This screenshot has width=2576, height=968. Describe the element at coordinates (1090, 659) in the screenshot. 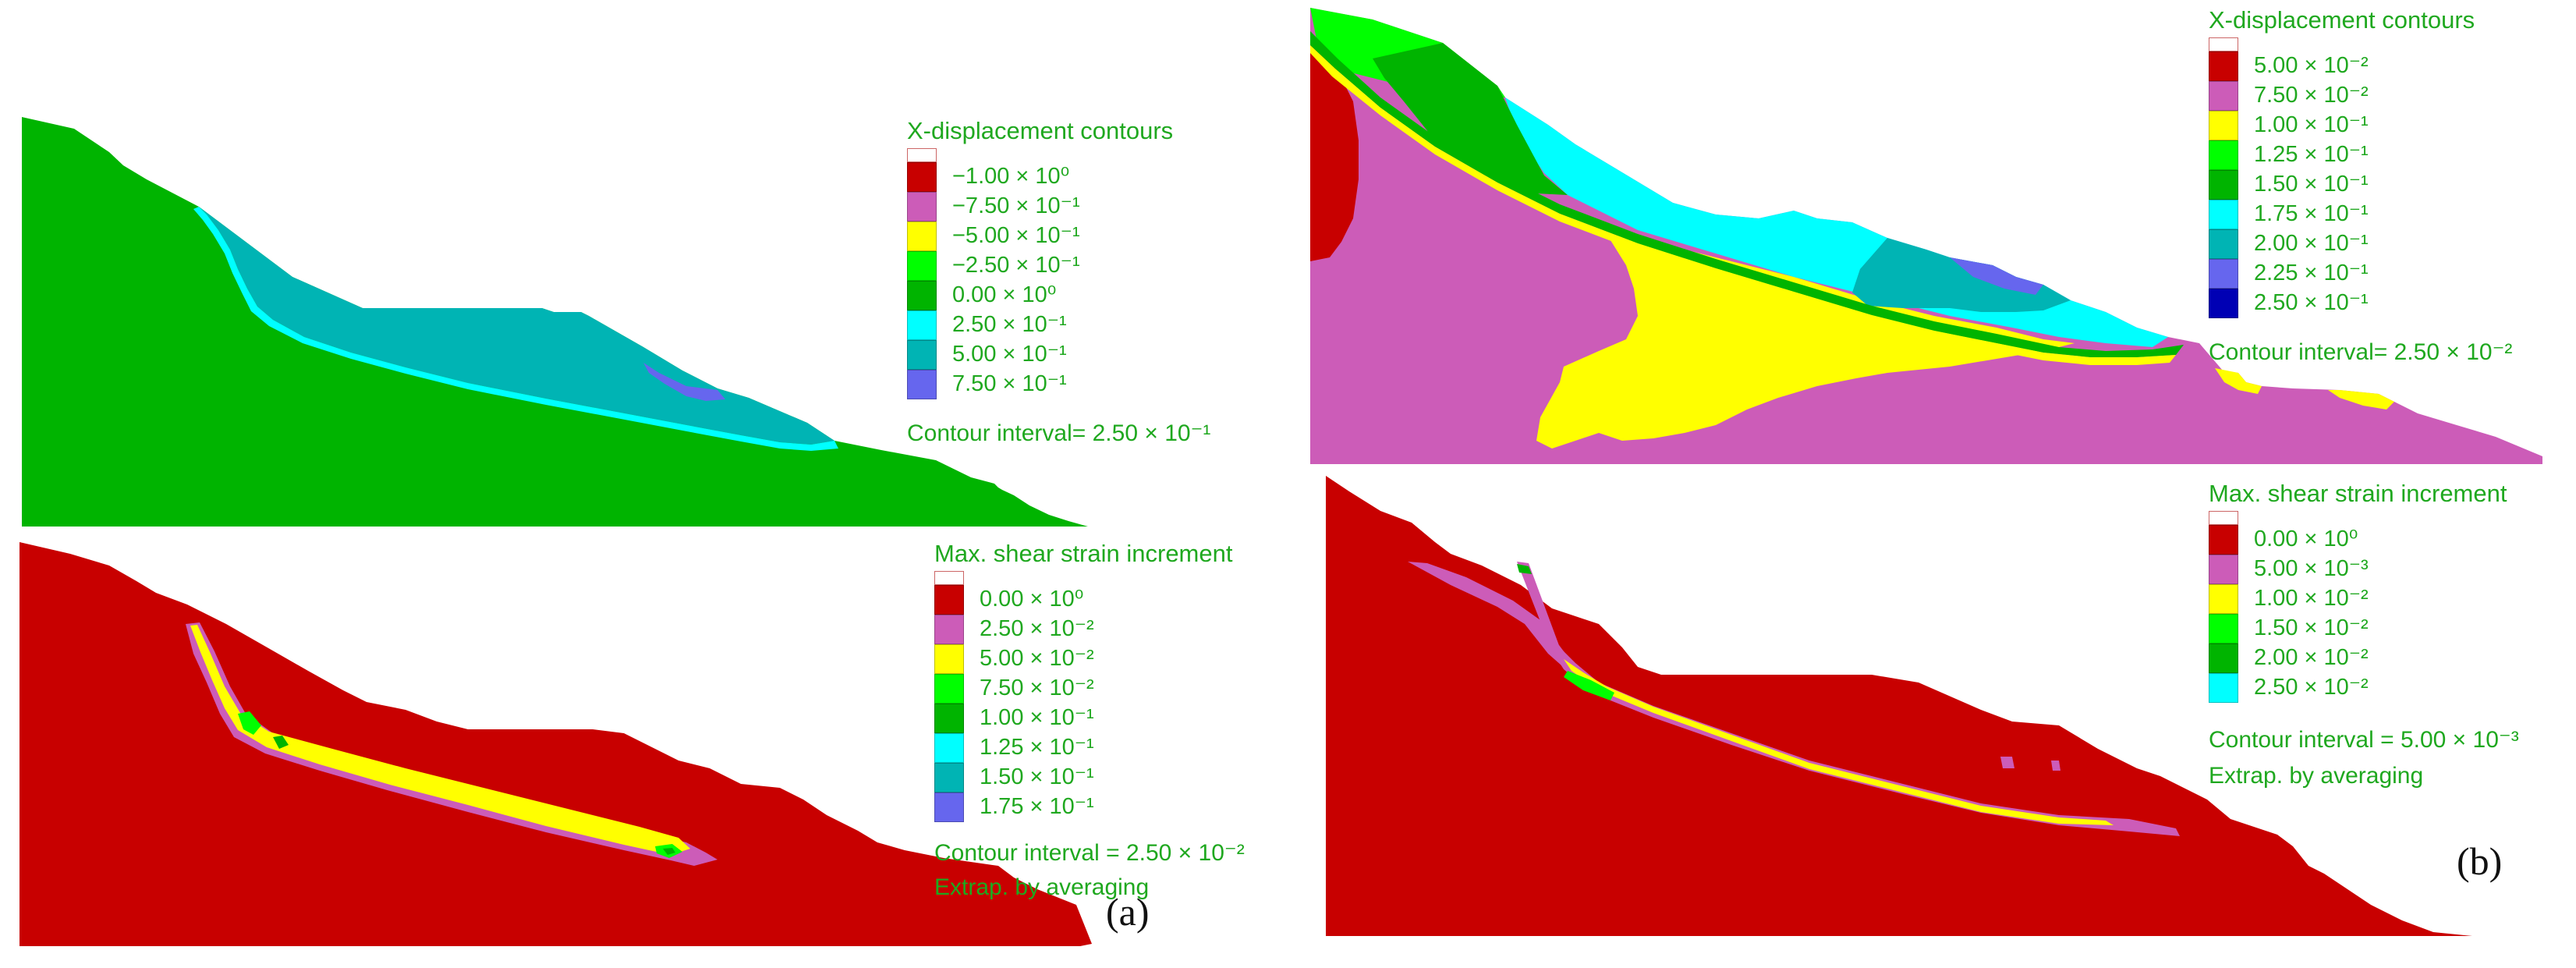

I see `legend-row: 5.00 × 10⁻²` at that location.